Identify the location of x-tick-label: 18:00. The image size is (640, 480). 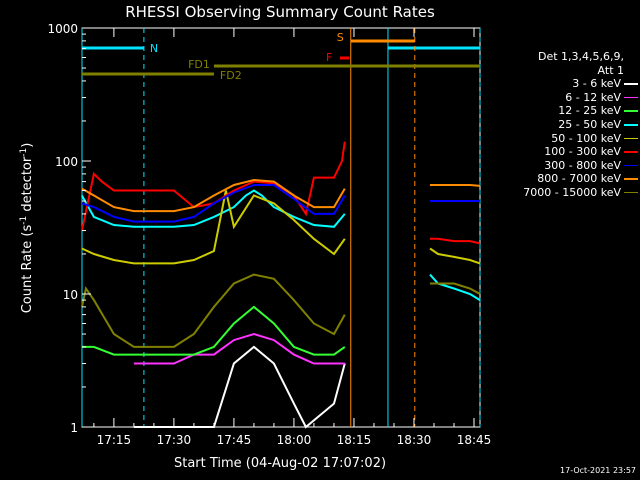
(294, 440).